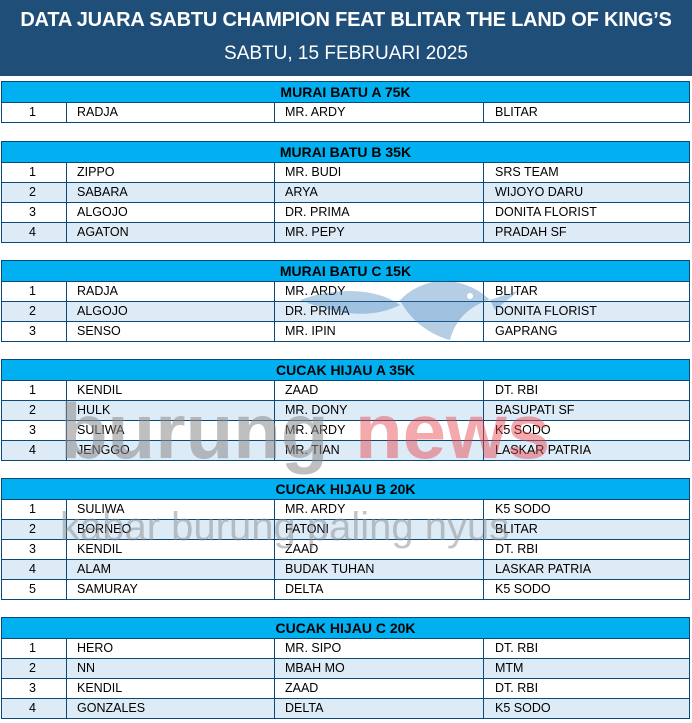  Describe the element at coordinates (171, 410) in the screenshot. I see `bird-name-cell: HULK` at that location.